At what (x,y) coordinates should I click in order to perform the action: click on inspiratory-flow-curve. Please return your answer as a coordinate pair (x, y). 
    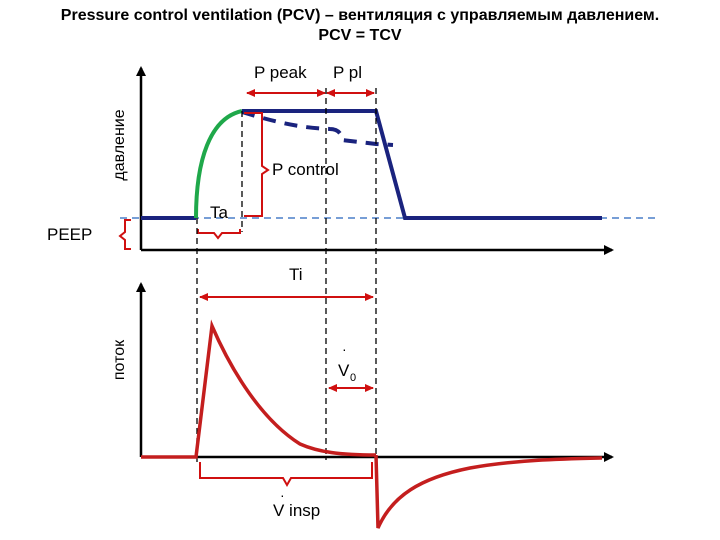
    Looking at the image, I should click on (259, 389).